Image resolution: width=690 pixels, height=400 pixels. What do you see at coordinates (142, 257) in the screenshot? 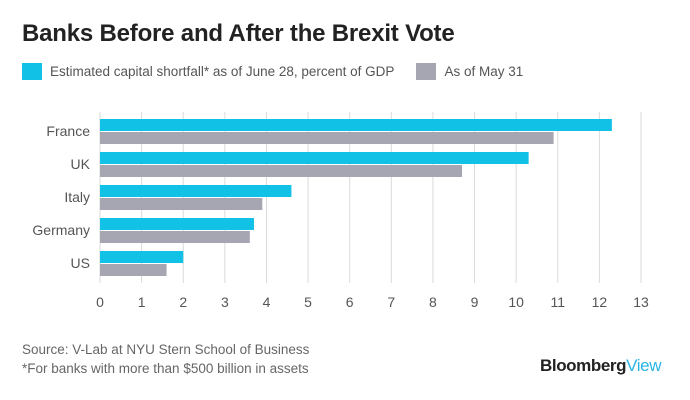
I see `bar-us-june` at bounding box center [142, 257].